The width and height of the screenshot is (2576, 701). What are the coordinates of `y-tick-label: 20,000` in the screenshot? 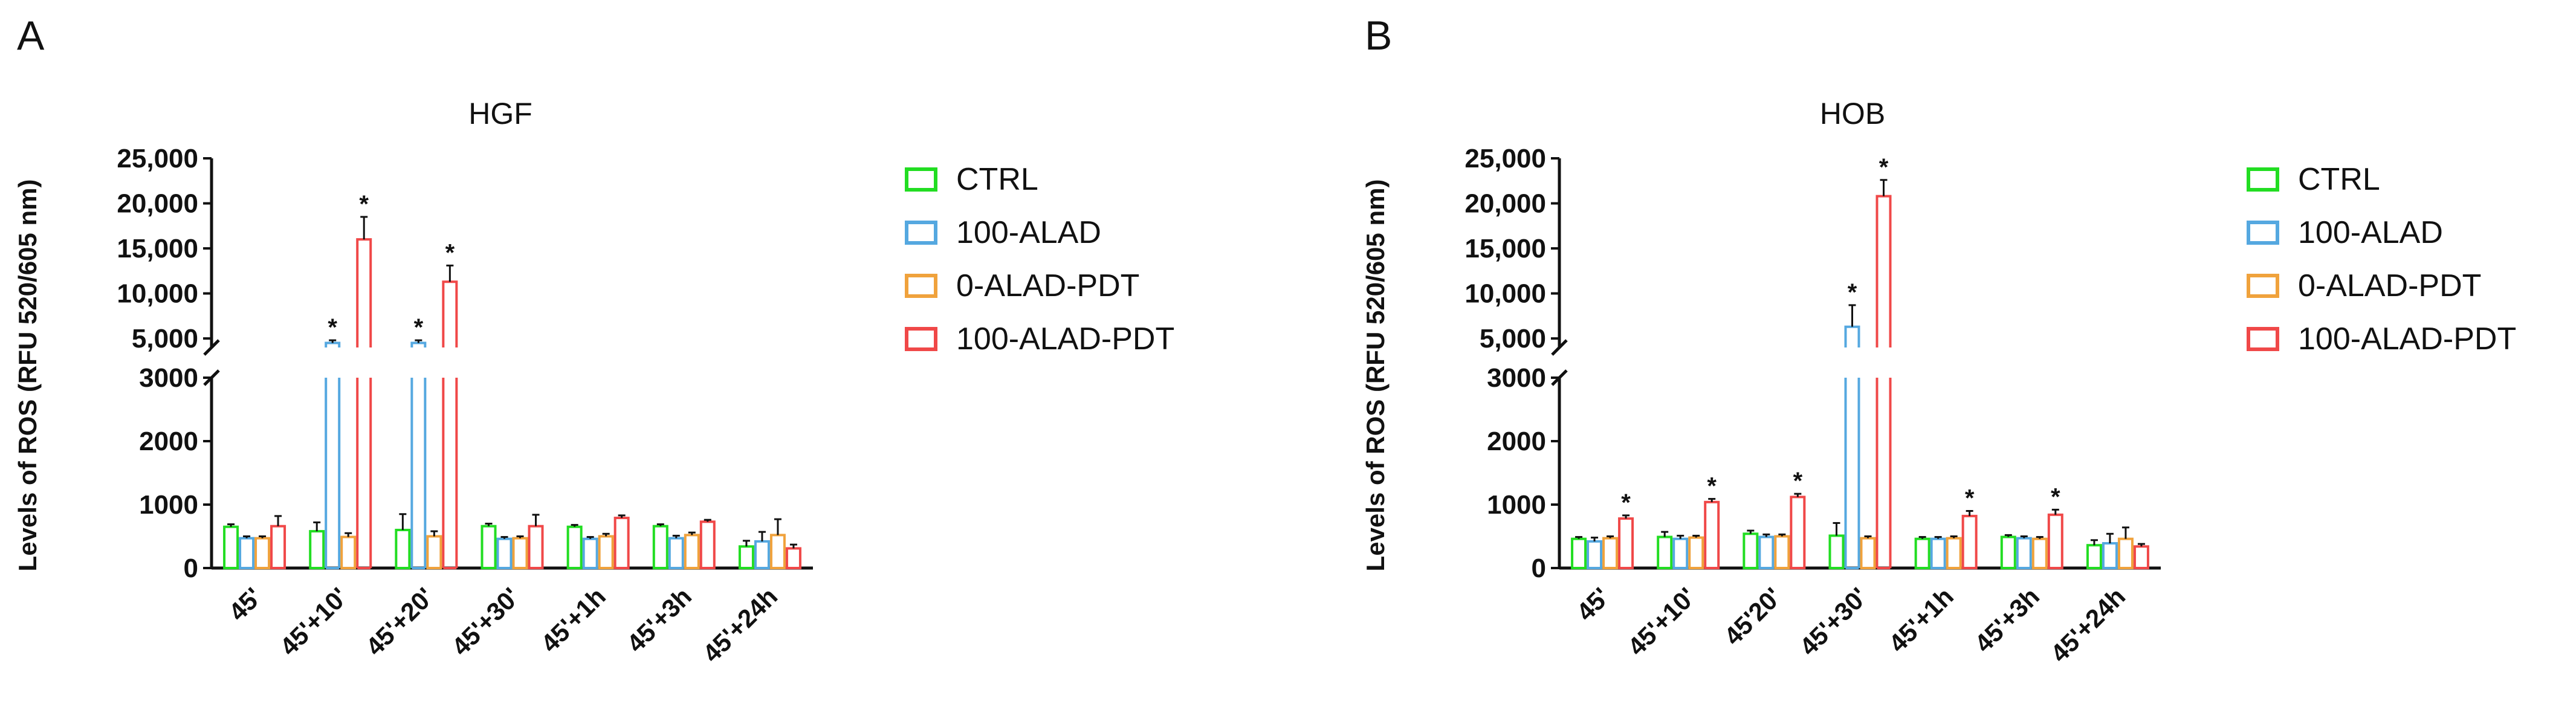 It's located at (1505, 204).